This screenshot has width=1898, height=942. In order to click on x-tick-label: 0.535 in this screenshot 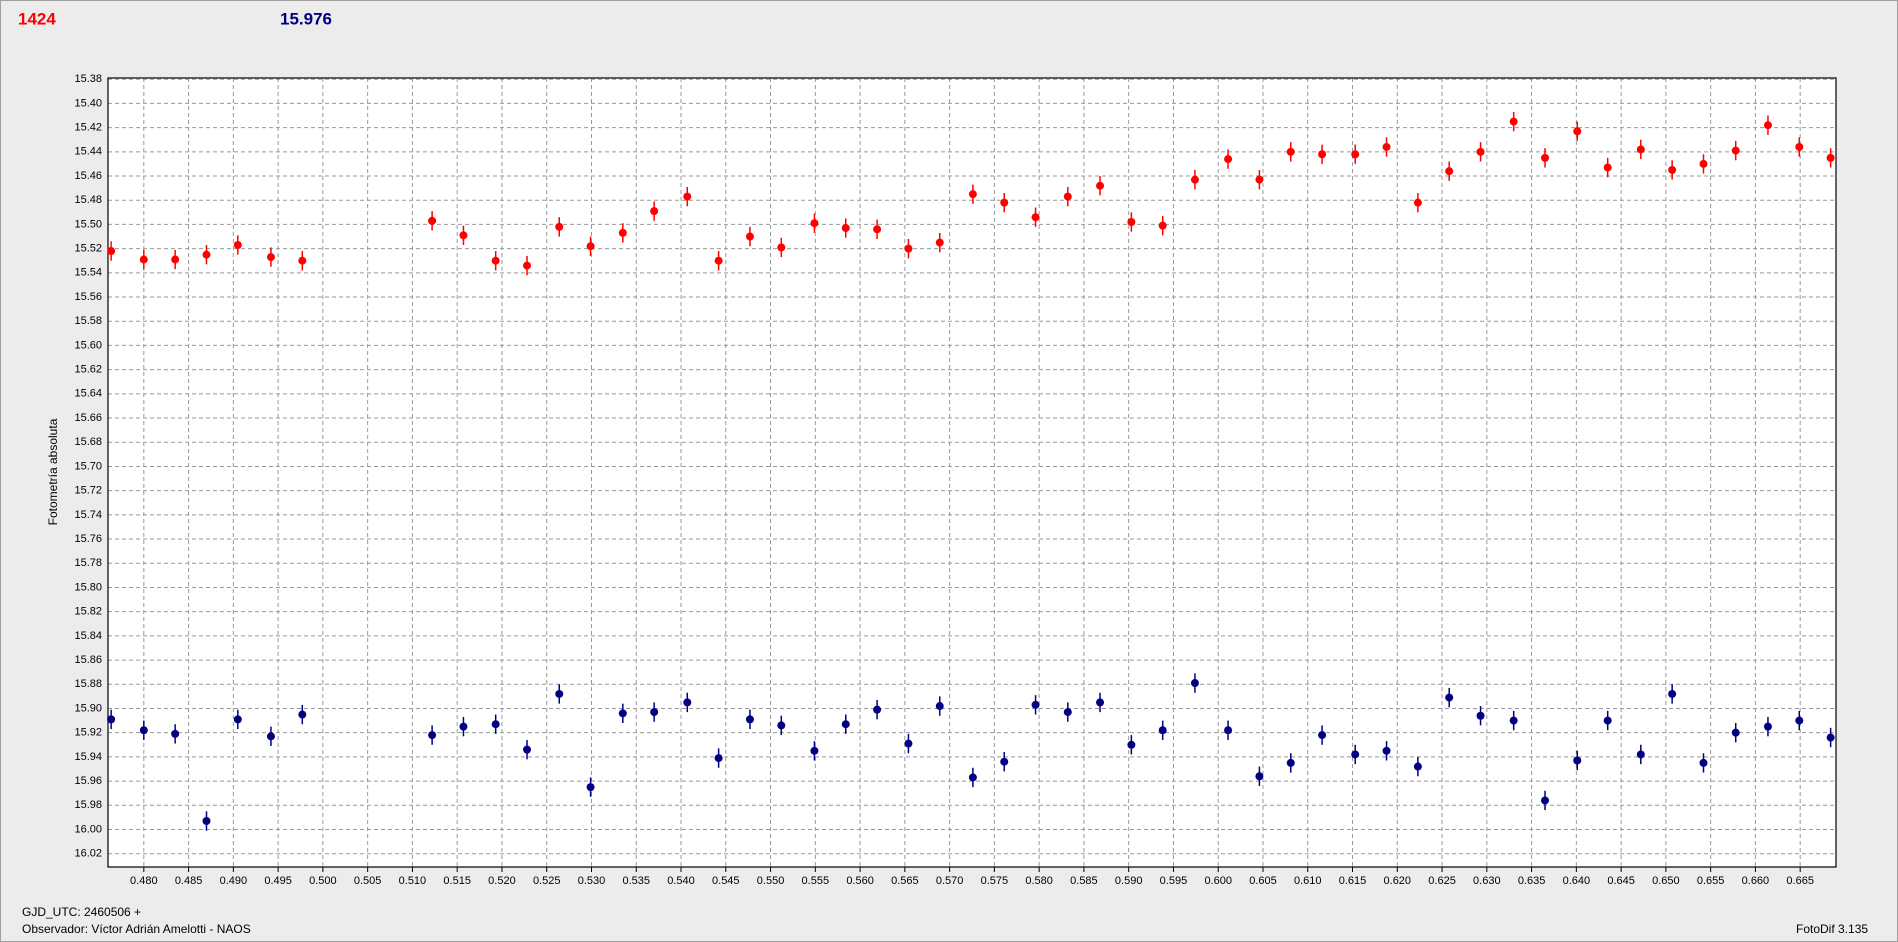, I will do `click(636, 881)`.